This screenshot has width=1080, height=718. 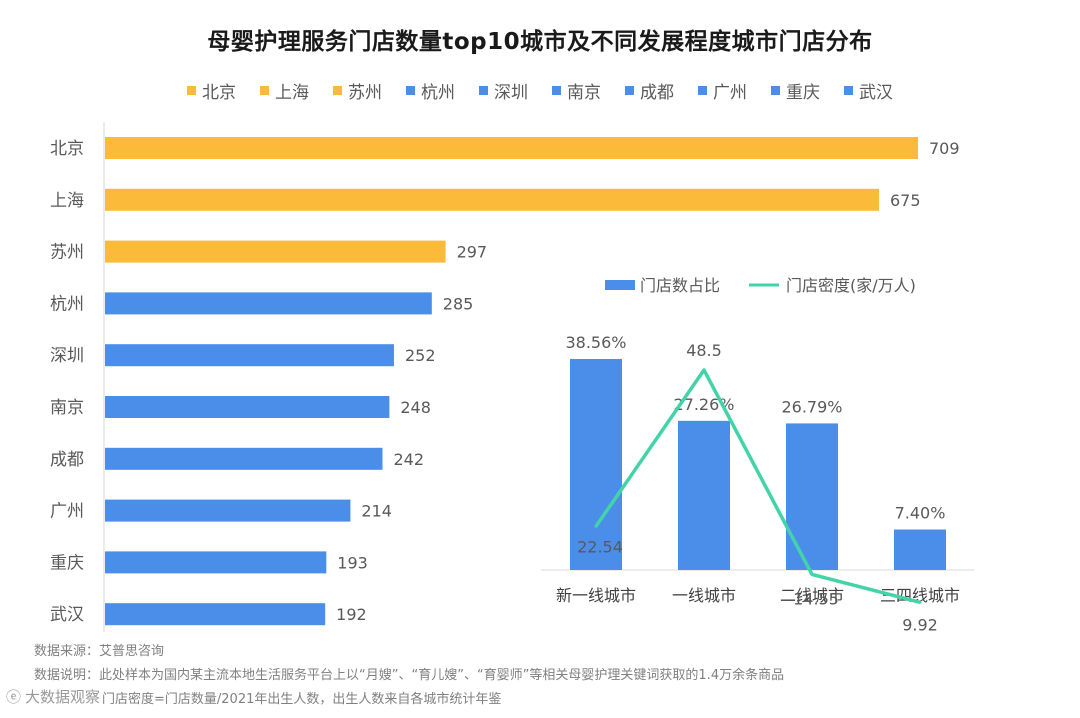 What do you see at coordinates (415, 407) in the screenshot?
I see `value-label: 248` at bounding box center [415, 407].